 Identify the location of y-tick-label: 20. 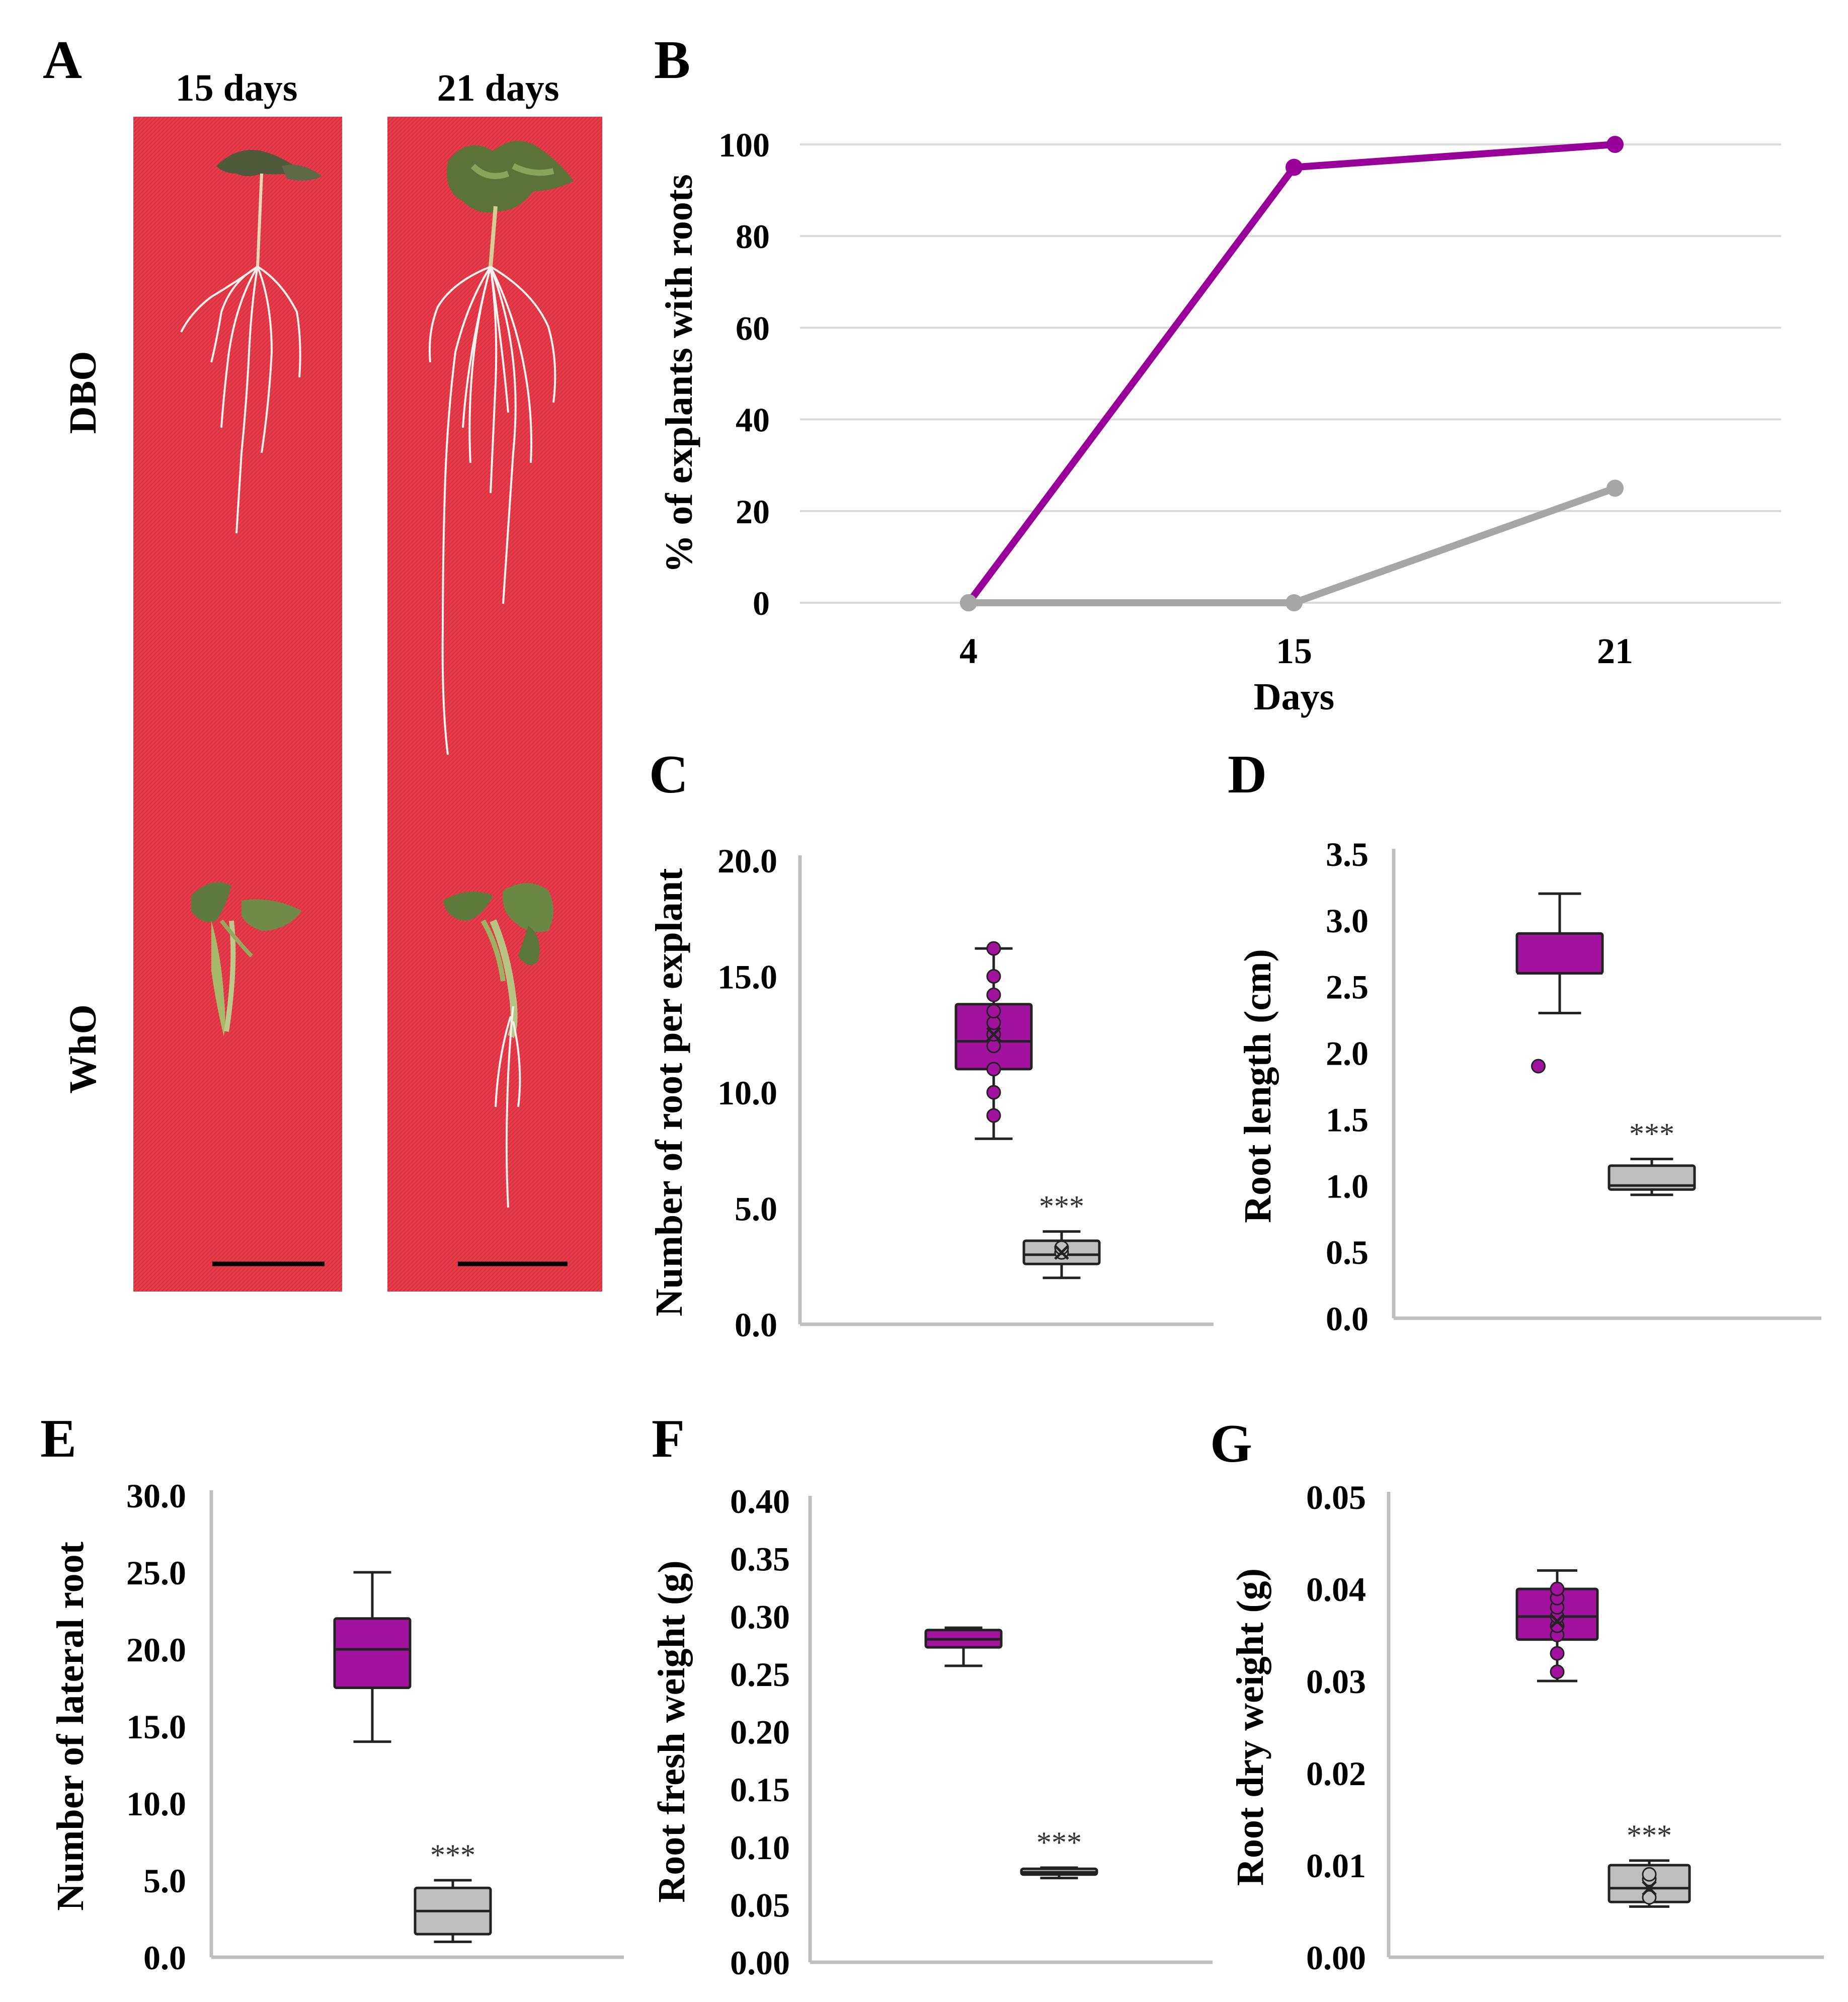
(753, 512).